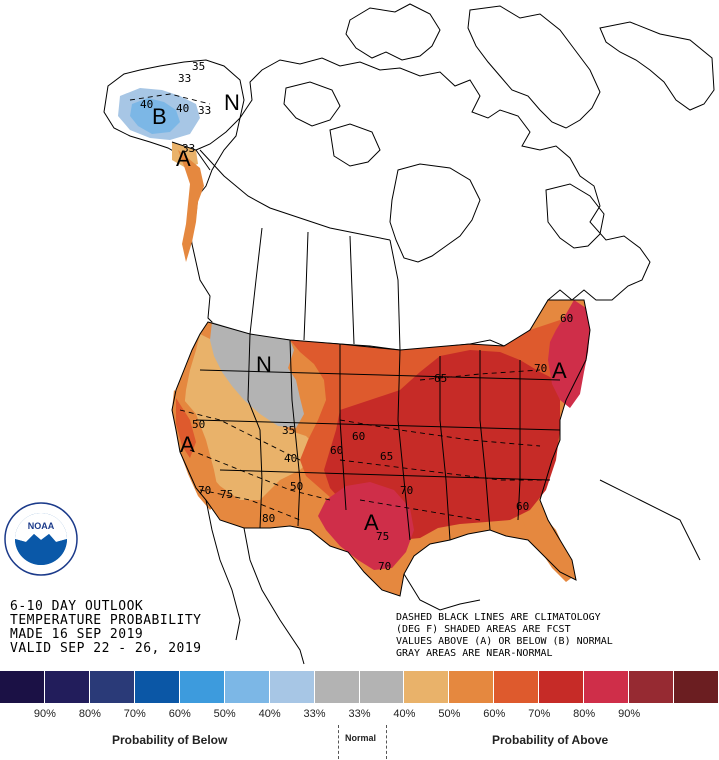 The height and width of the screenshot is (760, 719). I want to click on note-line: VALUES ABOVE (A) OR BELOW (B) NORMAL, so click(504, 641).